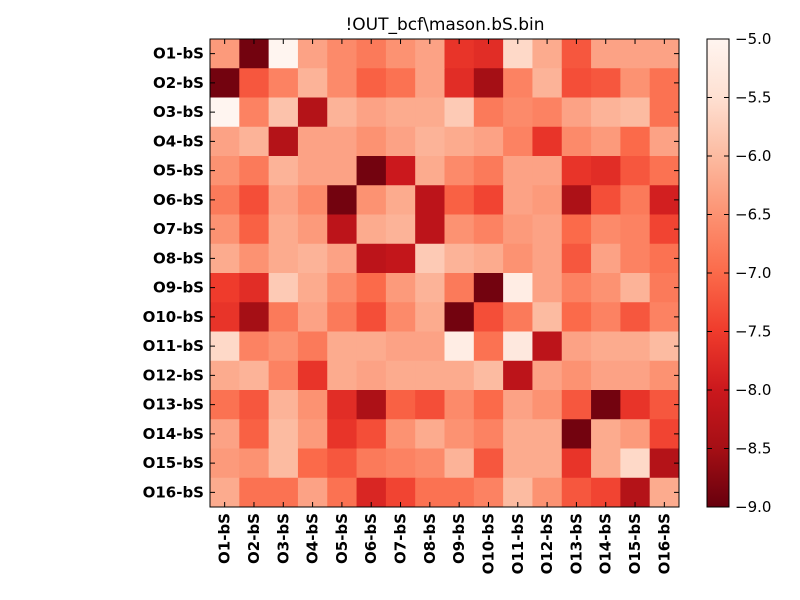 The image size is (800, 600). Describe the element at coordinates (444, 25) in the screenshot. I see `chart-title: !OUT_bcf\mason.bS.bin` at that location.